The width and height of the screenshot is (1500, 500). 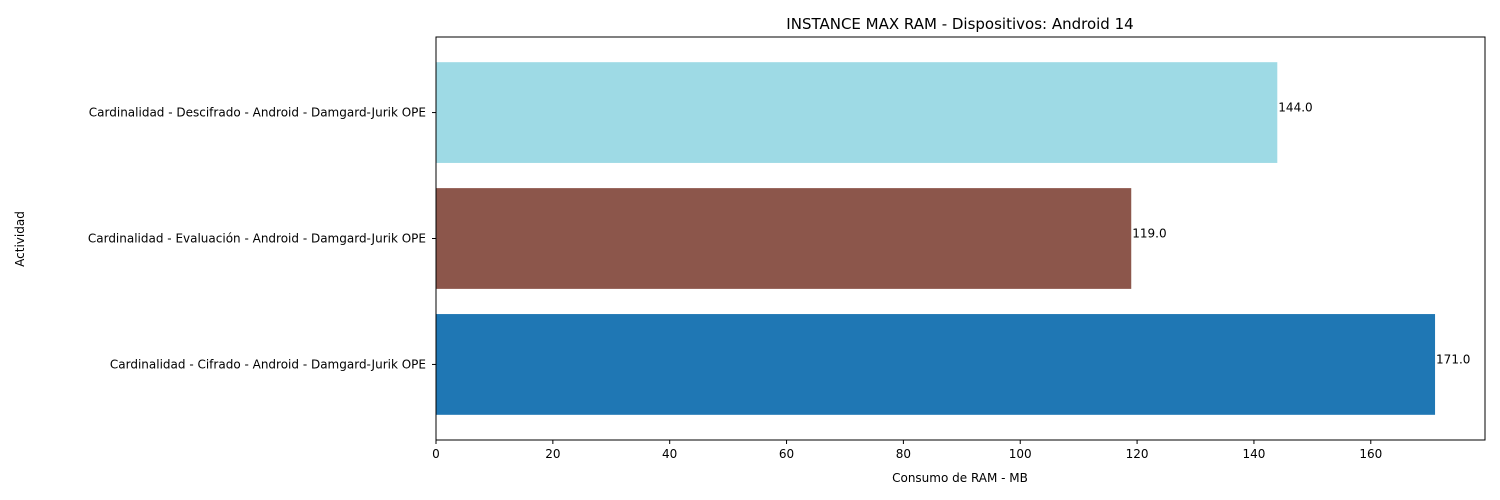 I want to click on bar-value-label: 119.0, so click(x=1149, y=234).